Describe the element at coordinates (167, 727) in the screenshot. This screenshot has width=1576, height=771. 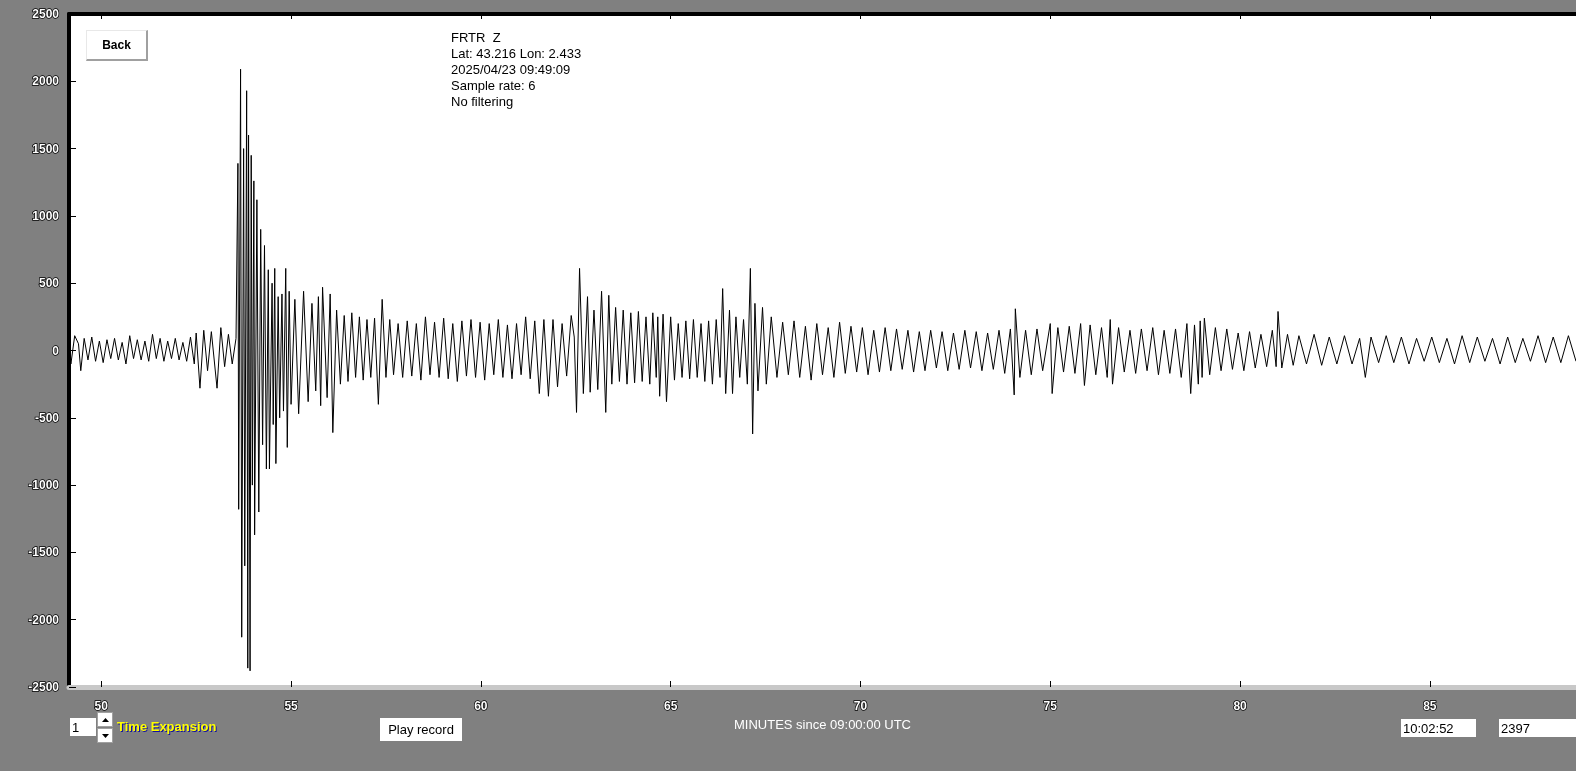
I see `text: Time Expansion` at that location.